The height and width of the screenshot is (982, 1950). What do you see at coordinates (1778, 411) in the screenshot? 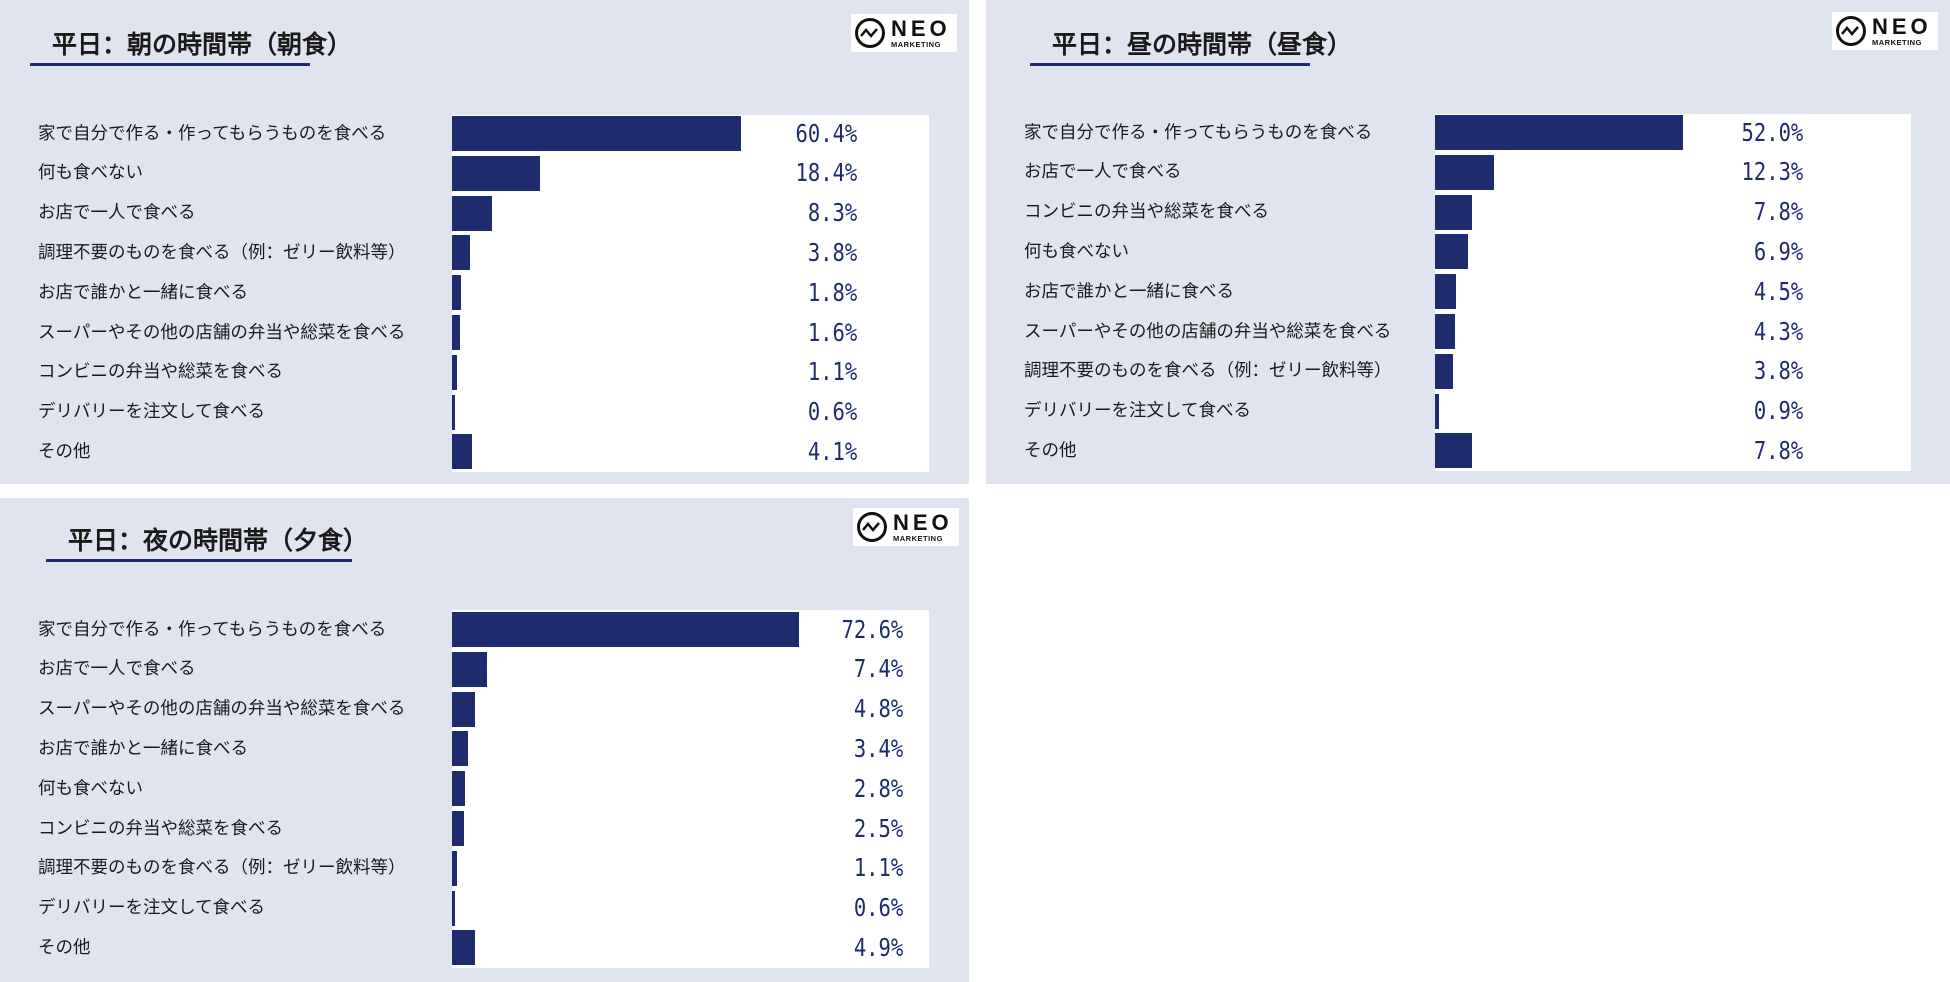
I see `value-label: 0.9%` at bounding box center [1778, 411].